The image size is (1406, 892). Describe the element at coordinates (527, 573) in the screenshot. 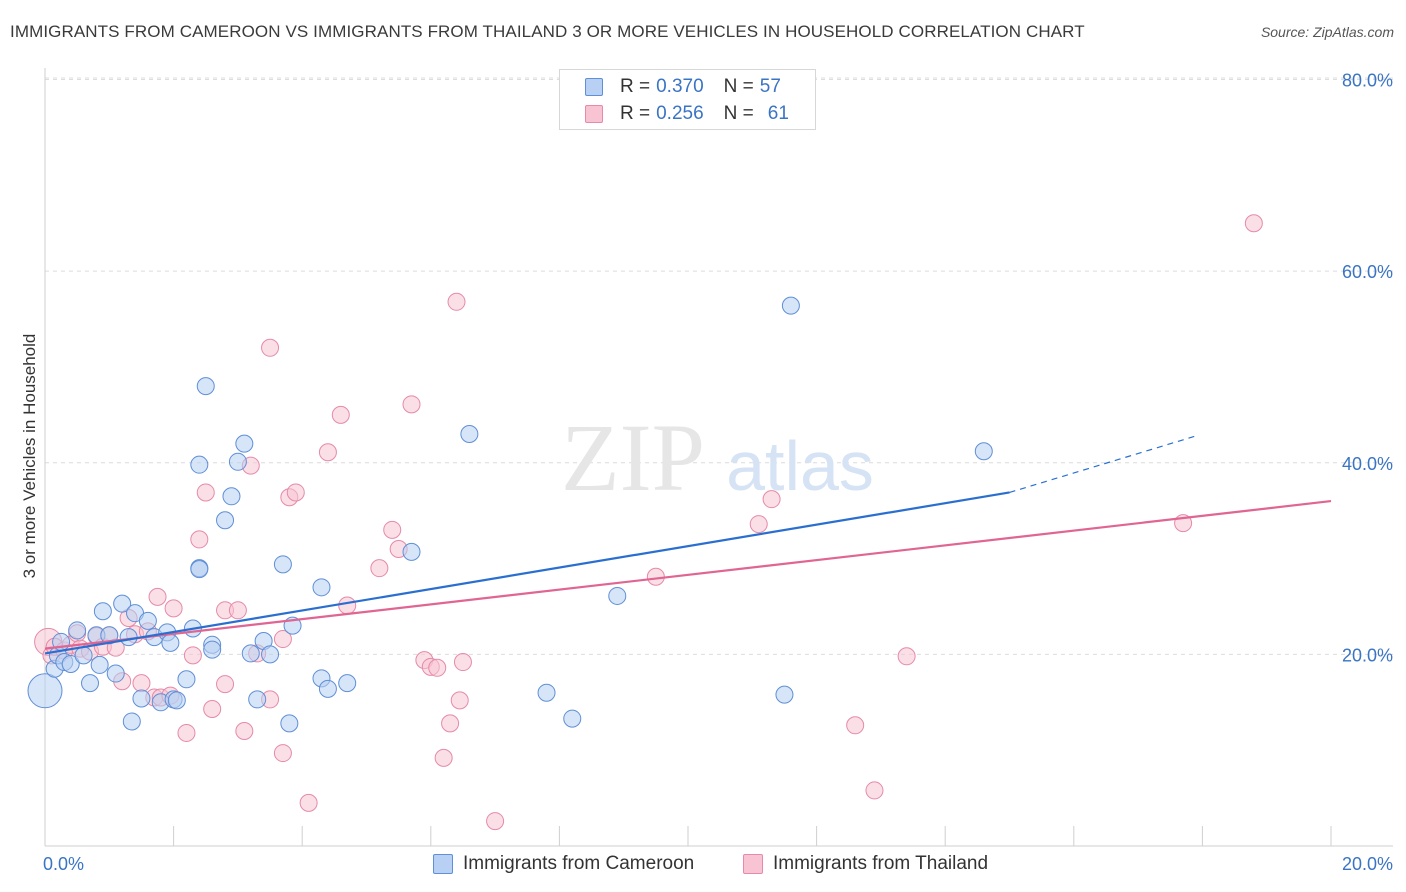

I see `cameroon-trend-line` at that location.